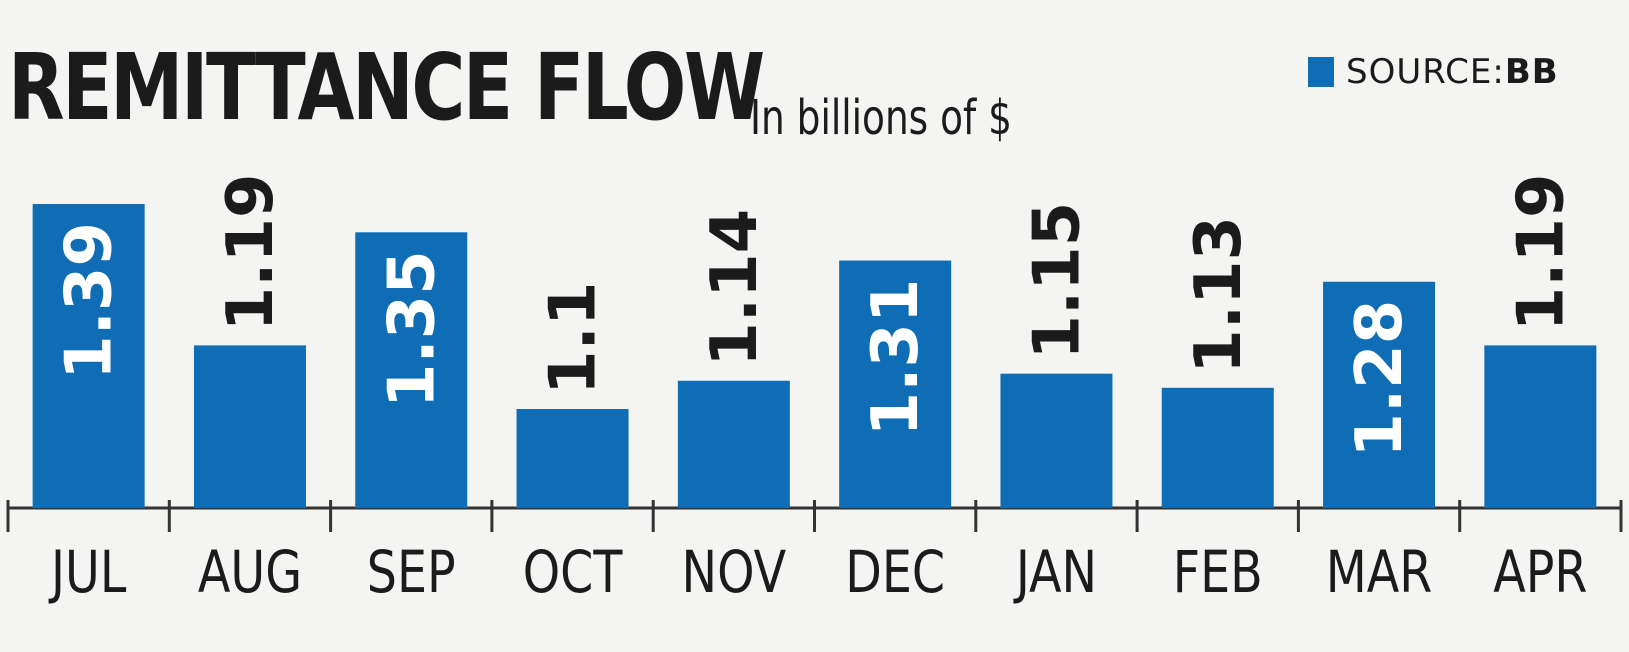 The height and width of the screenshot is (652, 1629). I want to click on bar-value-label: 1.39, so click(90, 301).